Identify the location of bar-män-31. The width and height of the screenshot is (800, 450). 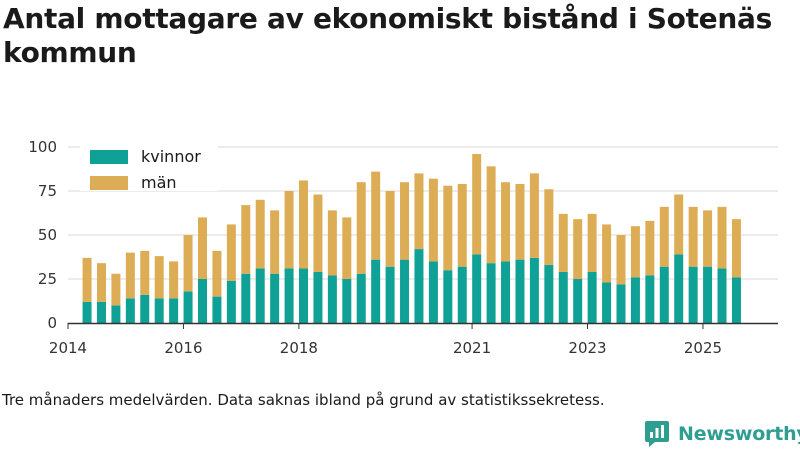
(534, 215).